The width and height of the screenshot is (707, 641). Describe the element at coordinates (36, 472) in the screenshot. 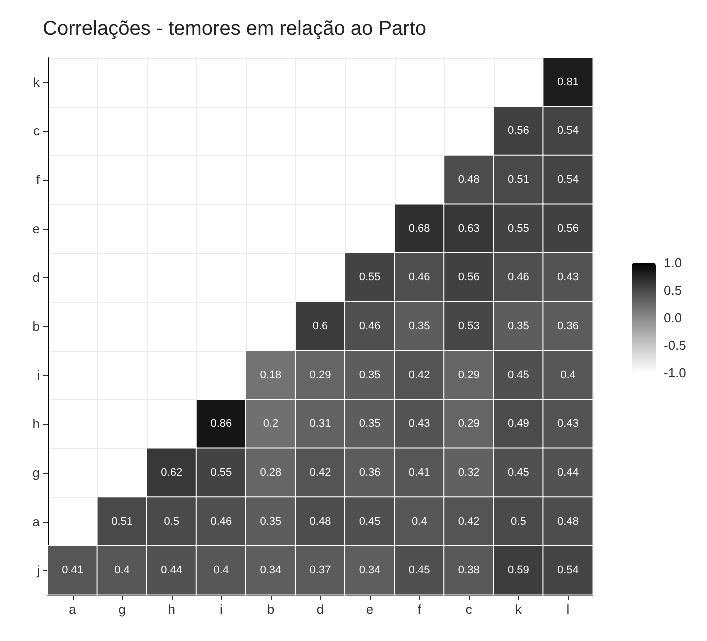

I see `y-tick-label: g` at that location.